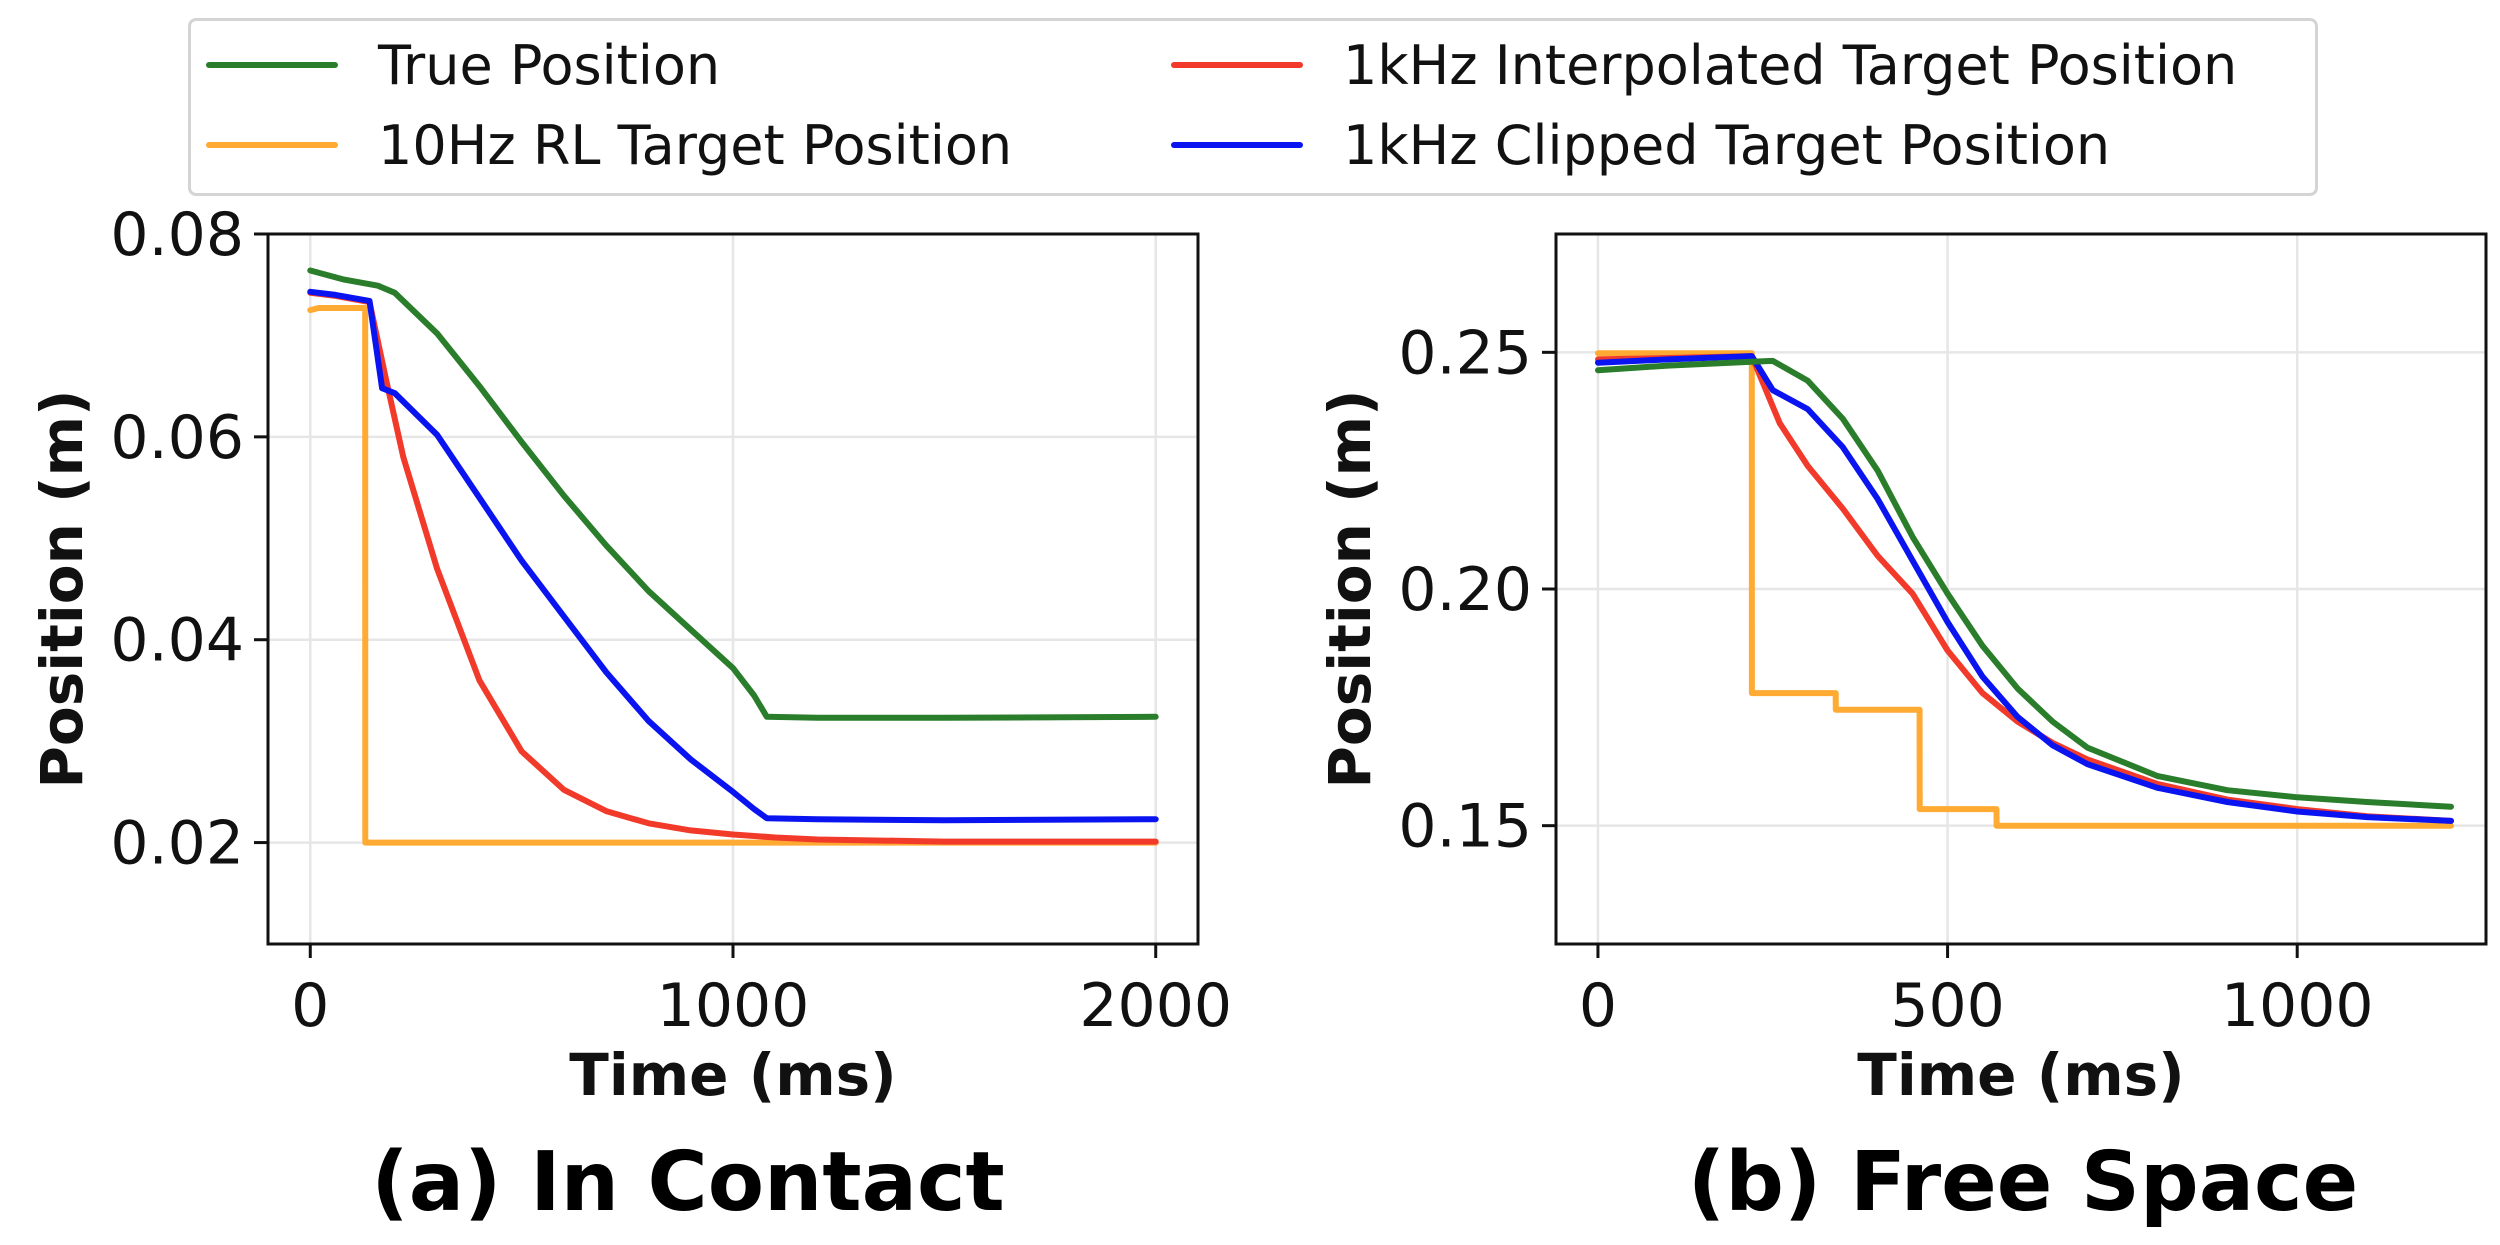 The width and height of the screenshot is (2500, 1245). I want to click on legend-swatch-clipped-target, so click(1237, 145).